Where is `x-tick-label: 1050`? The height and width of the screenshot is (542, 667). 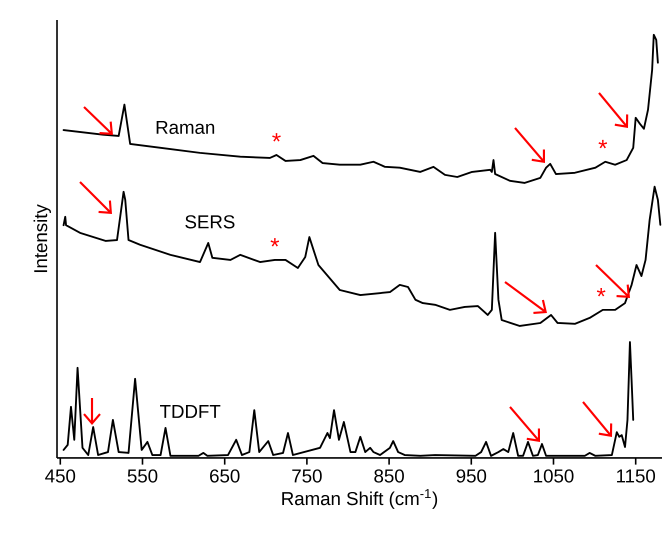 x-tick-label: 1050 is located at coordinates (554, 476).